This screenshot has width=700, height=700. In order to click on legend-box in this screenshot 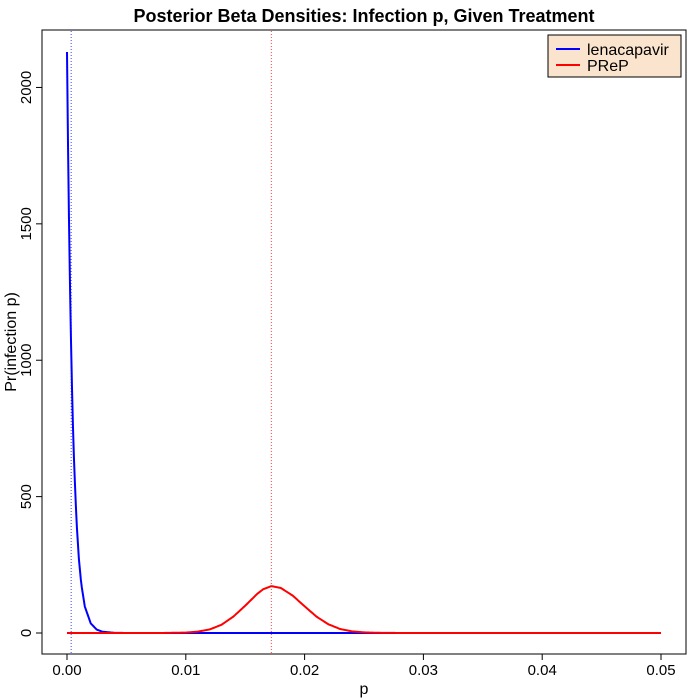, I will do `click(614, 56)`.